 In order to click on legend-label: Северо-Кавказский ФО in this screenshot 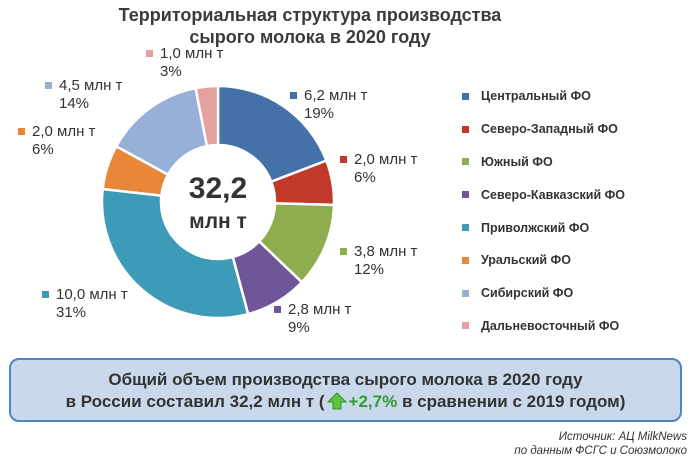, I will do `click(553, 194)`.